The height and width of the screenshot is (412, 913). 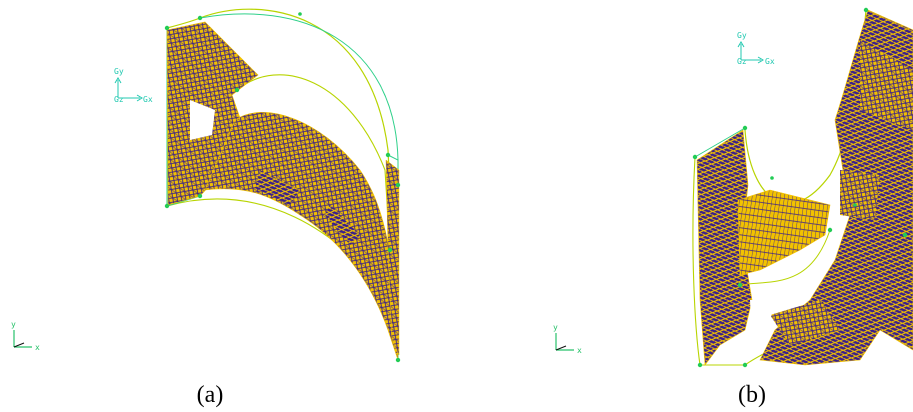 What do you see at coordinates (210, 395) in the screenshot?
I see `panel-caption: (a)` at bounding box center [210, 395].